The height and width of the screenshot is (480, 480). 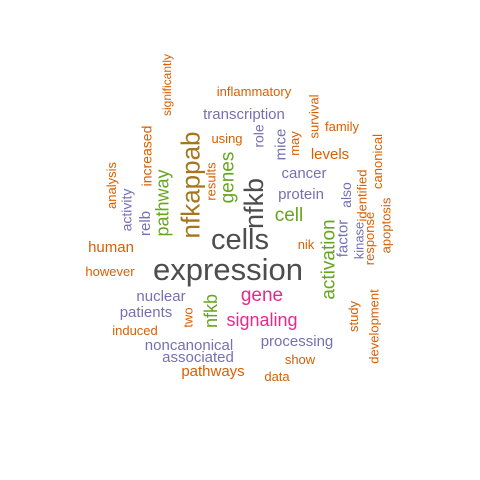 I want to click on word-cloud-word: cell, so click(x=289, y=215).